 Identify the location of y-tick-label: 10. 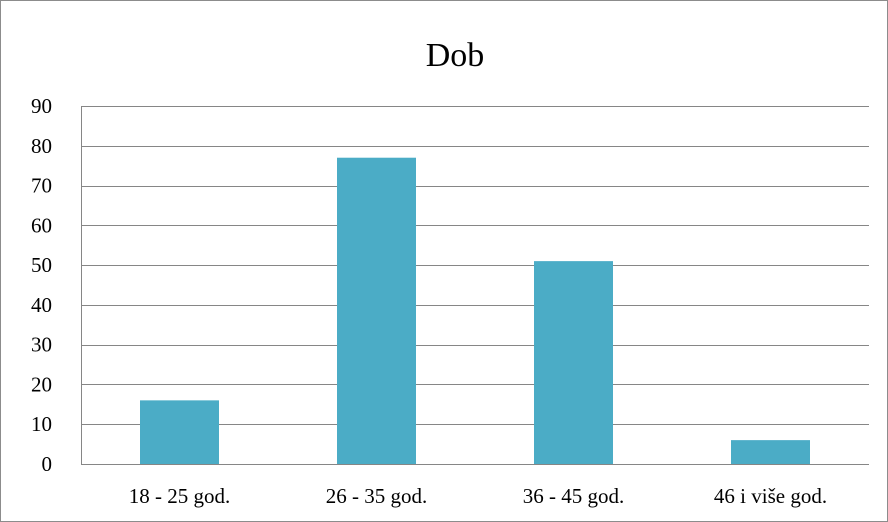
(41, 424).